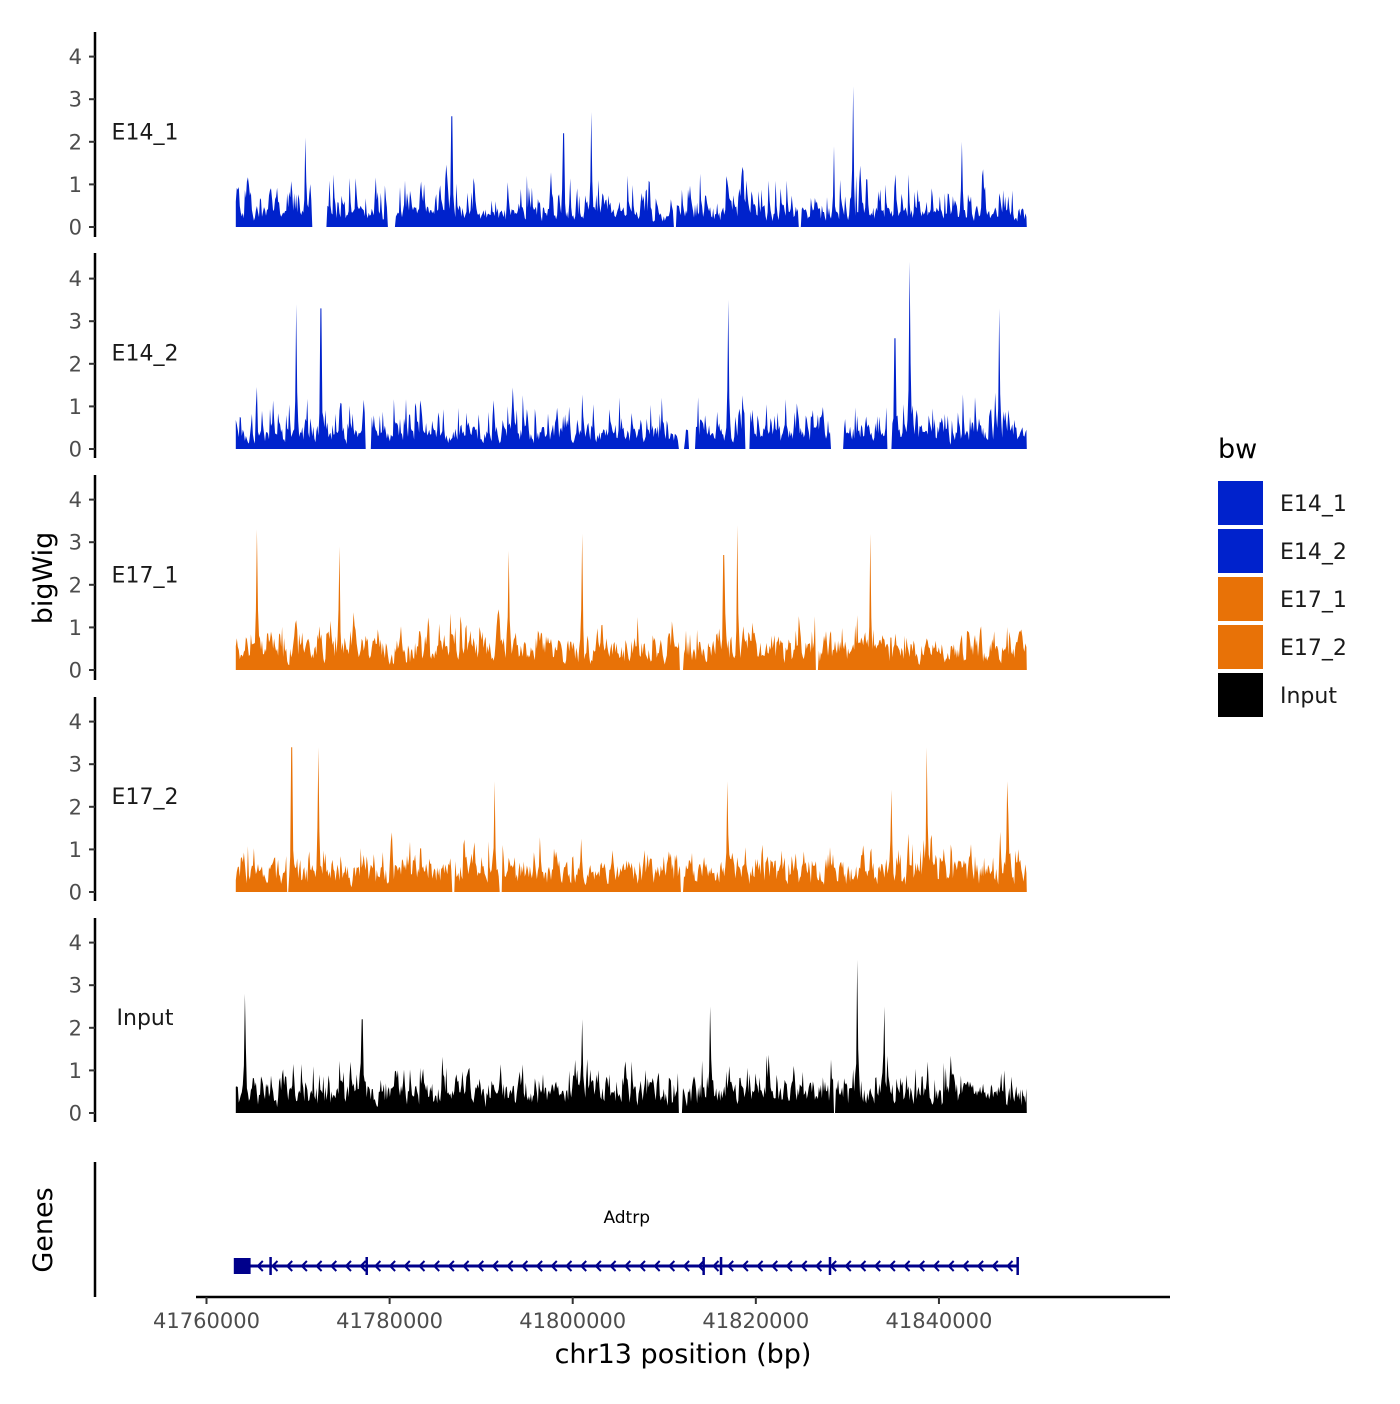  Describe the element at coordinates (145, 1018) in the screenshot. I see `track-label: Input` at that location.